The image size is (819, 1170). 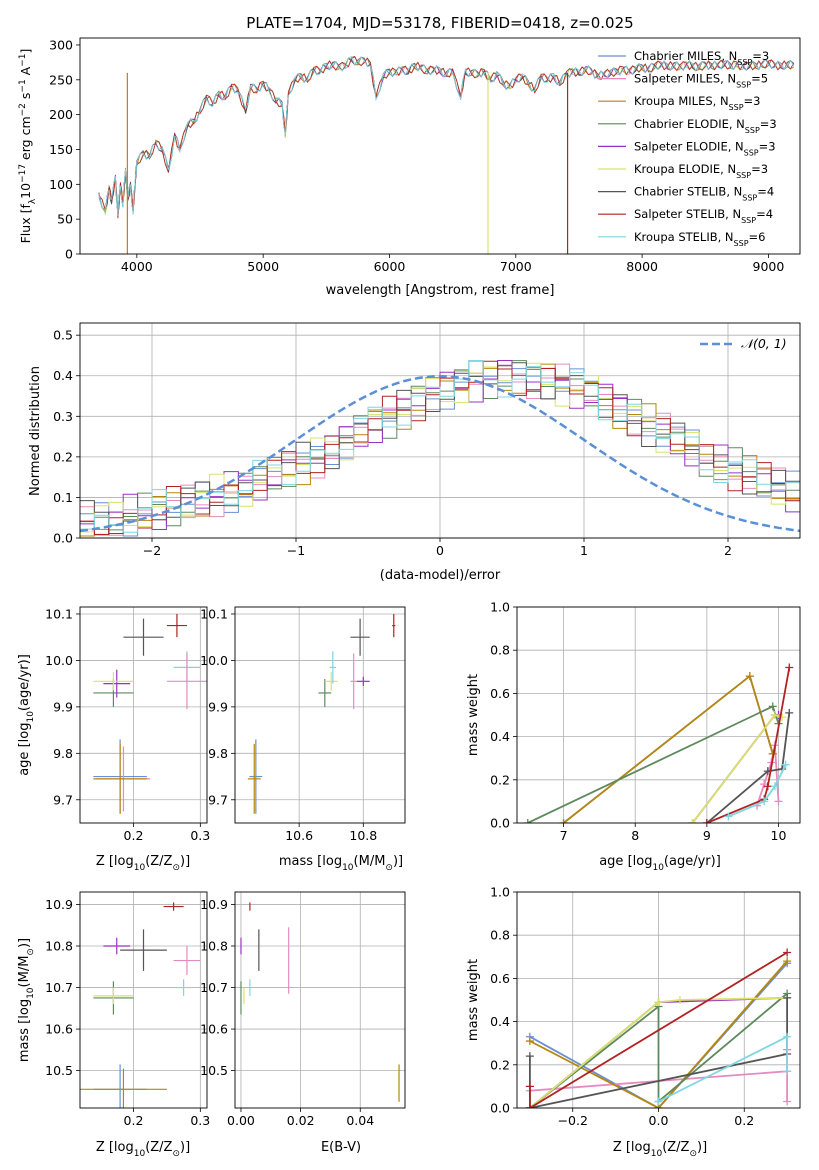 What do you see at coordinates (143, 863) in the screenshot?
I see `ageZ-xlabel: Z [log10(Z/Z⊙)]` at bounding box center [143, 863].